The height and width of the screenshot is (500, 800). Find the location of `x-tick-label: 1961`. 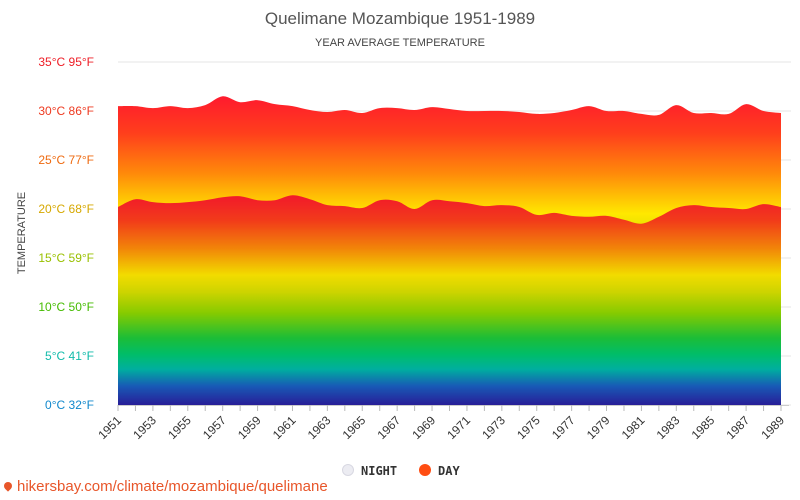

x-tick-label: 1961 is located at coordinates (284, 427).